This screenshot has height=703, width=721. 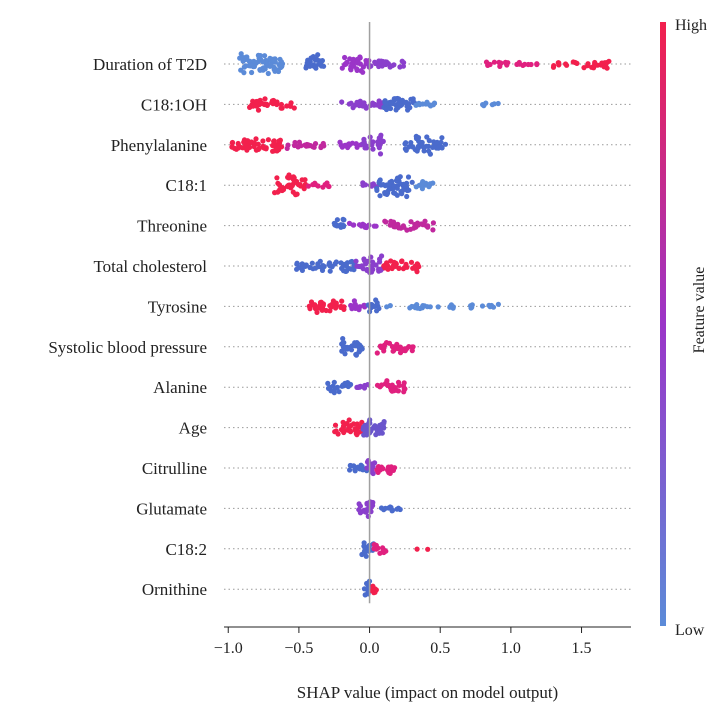 What do you see at coordinates (186, 185) in the screenshot?
I see `feature-label: C18:1` at bounding box center [186, 185].